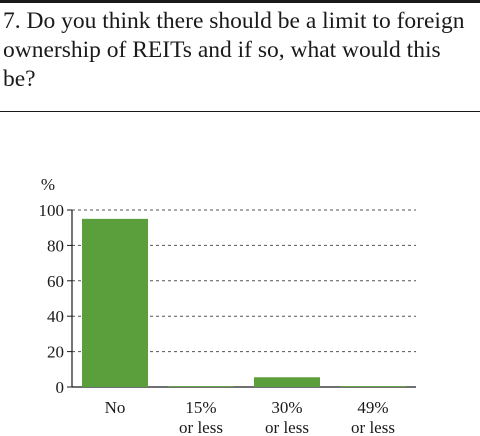 The width and height of the screenshot is (480, 436). I want to click on y-tick-label: 0, so click(60, 387).